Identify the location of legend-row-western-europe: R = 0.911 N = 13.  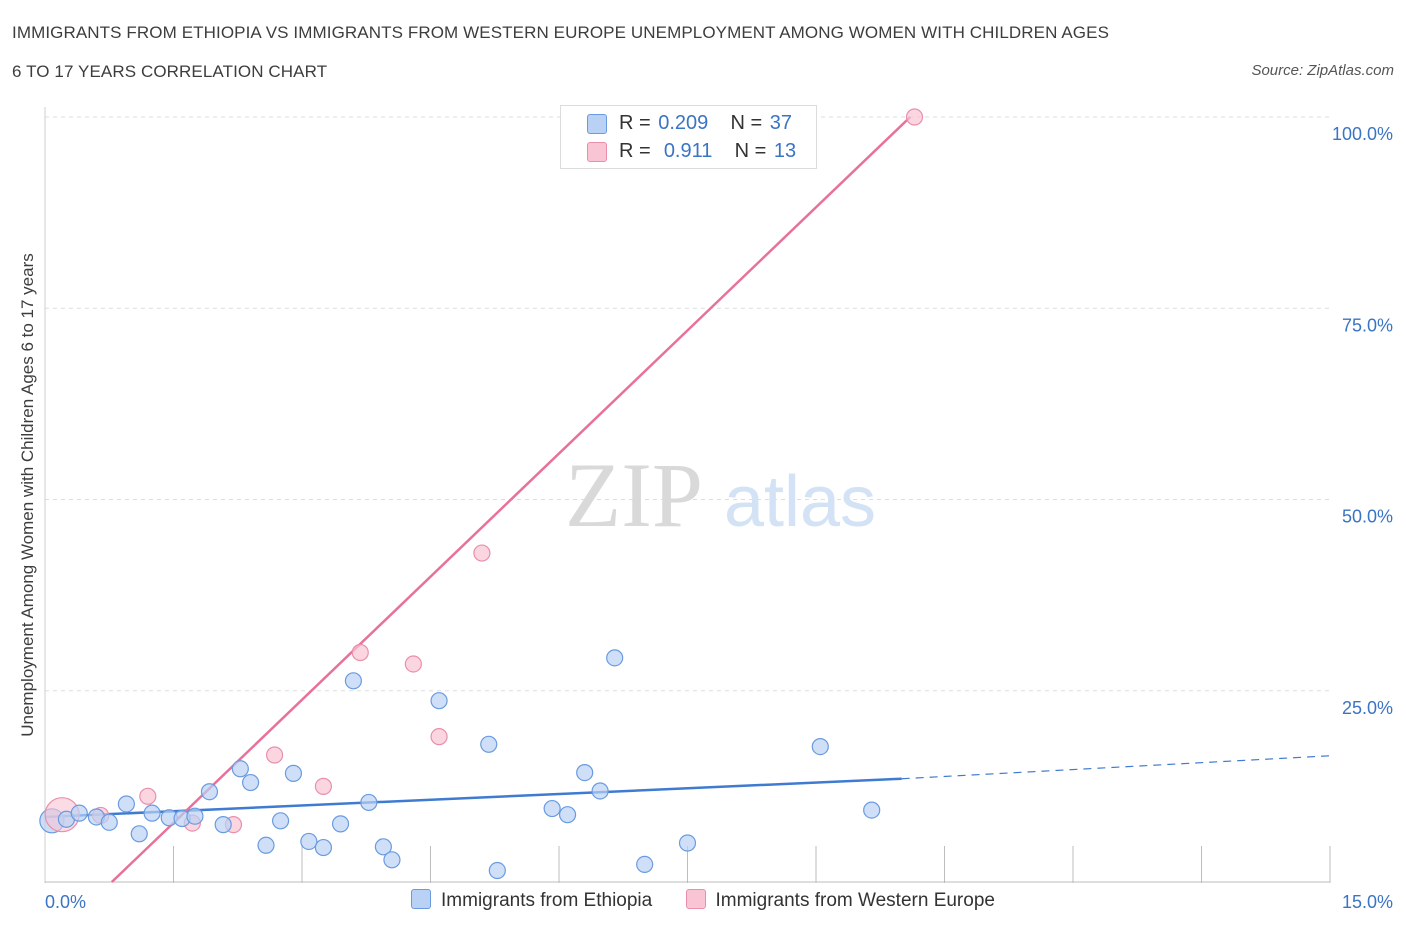
(691, 152).